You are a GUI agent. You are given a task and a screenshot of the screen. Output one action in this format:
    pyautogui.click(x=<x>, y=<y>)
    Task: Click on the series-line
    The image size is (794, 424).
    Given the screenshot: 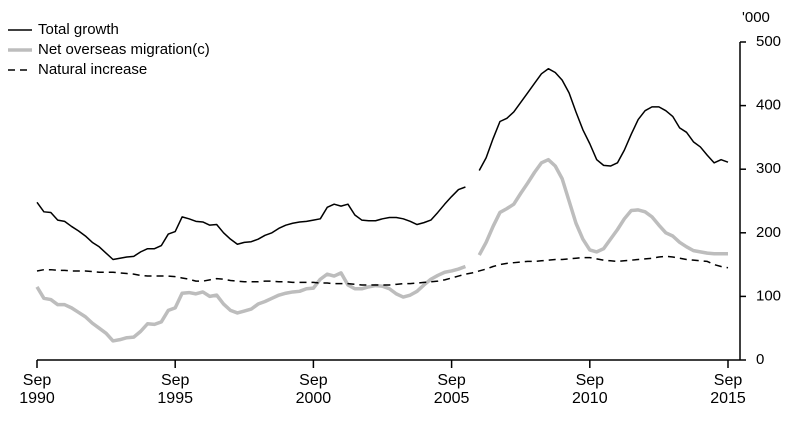 What is the action you would take?
    pyautogui.click(x=382, y=270)
    